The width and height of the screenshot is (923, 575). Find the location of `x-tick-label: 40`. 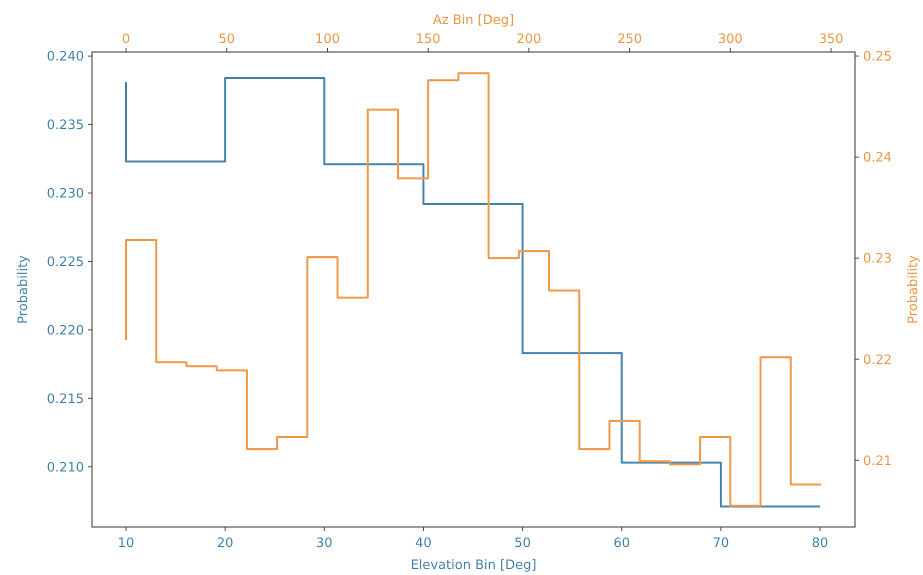

x-tick-label: 40 is located at coordinates (423, 543).